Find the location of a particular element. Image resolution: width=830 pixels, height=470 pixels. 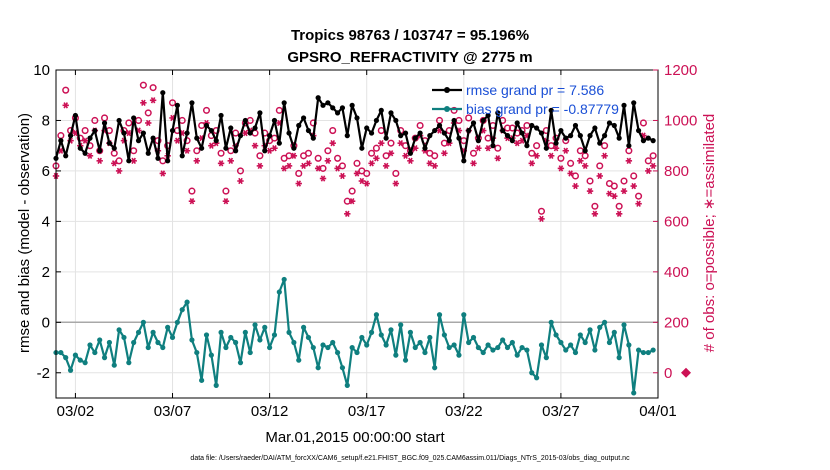

chart-title: Tropics 98763 / 103747 = 95.196% is located at coordinates (410, 35).